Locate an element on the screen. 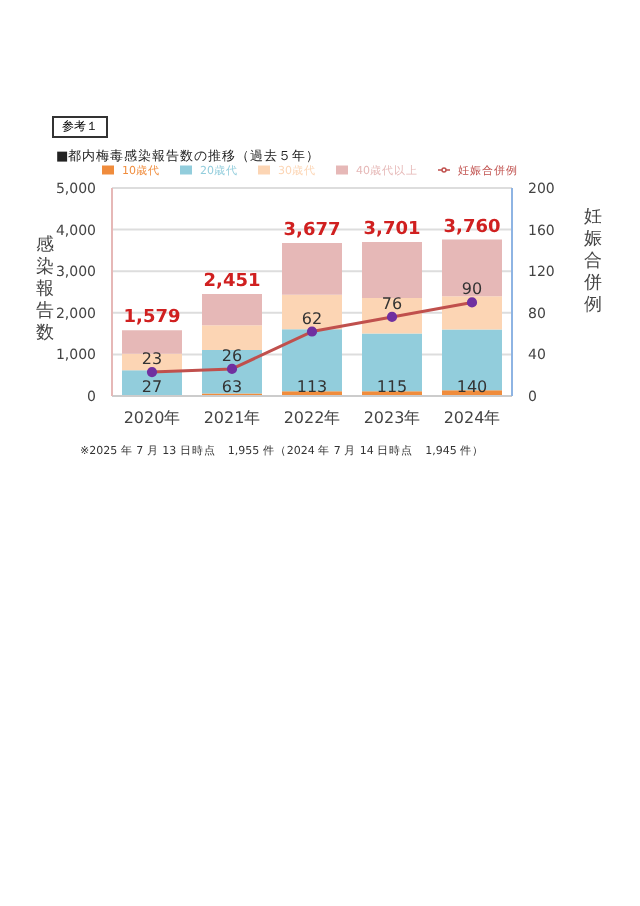  y-axis-title: 感染報告数 is located at coordinates (46, 291).